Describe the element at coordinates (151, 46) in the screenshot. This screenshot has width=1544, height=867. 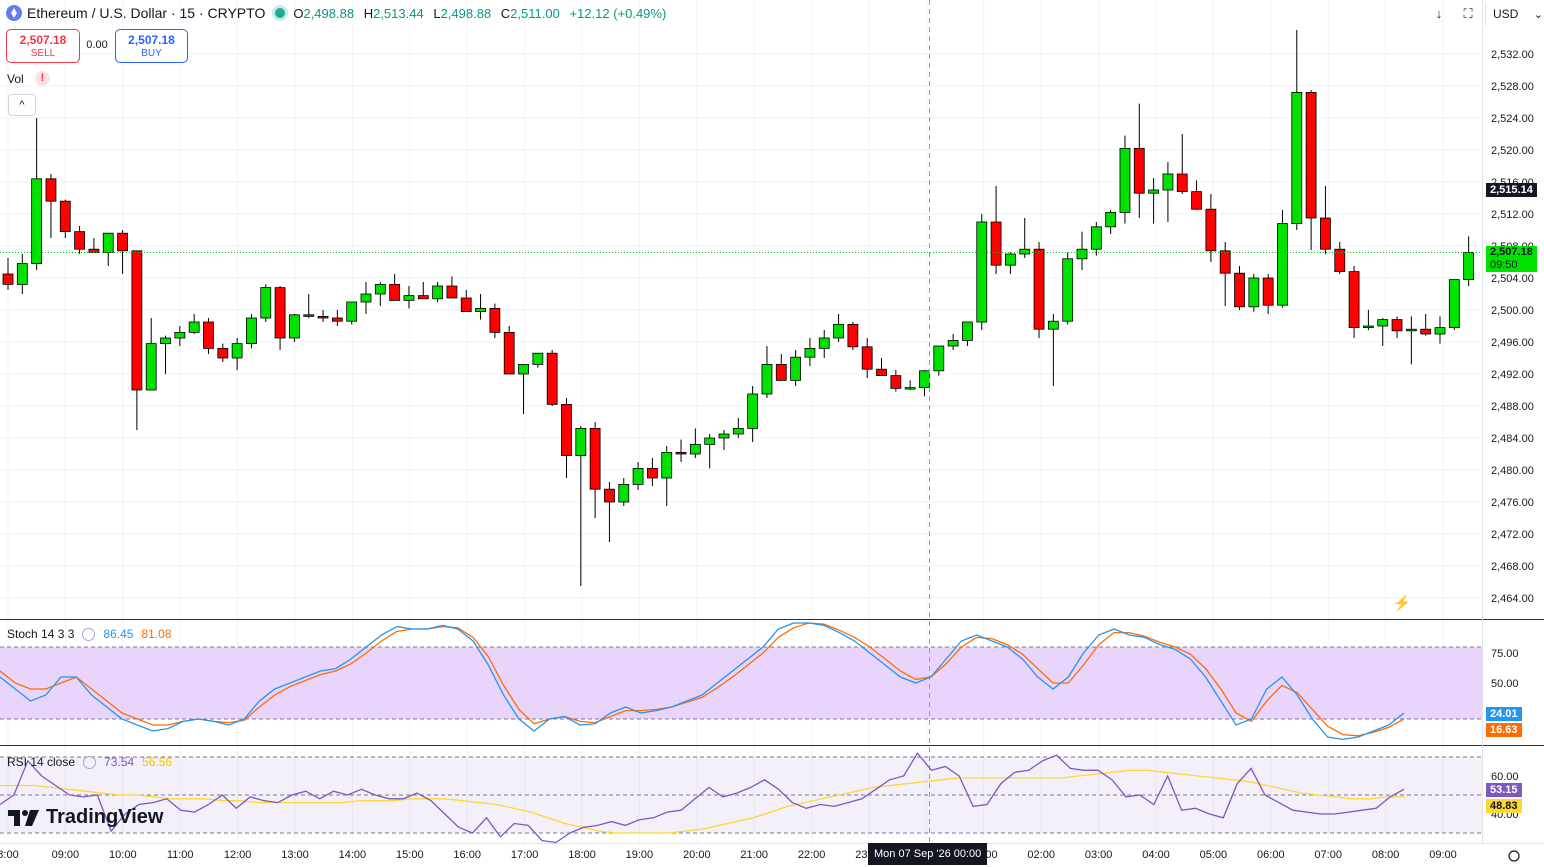
I see `buy-button: 2,507.18 BUY` at that location.